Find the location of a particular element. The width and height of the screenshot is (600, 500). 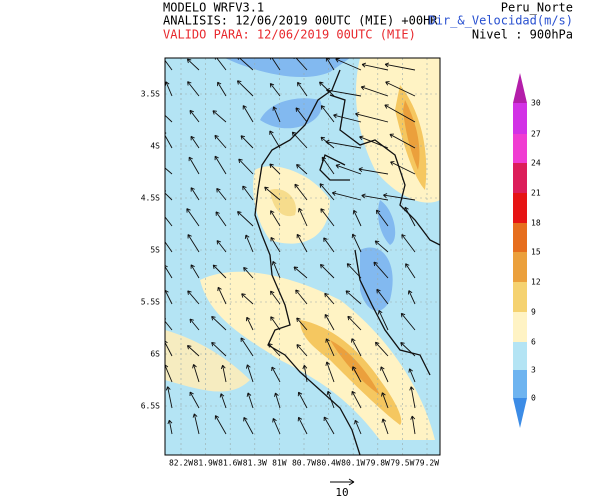

colorbar-label: 15 is located at coordinates (536, 252).